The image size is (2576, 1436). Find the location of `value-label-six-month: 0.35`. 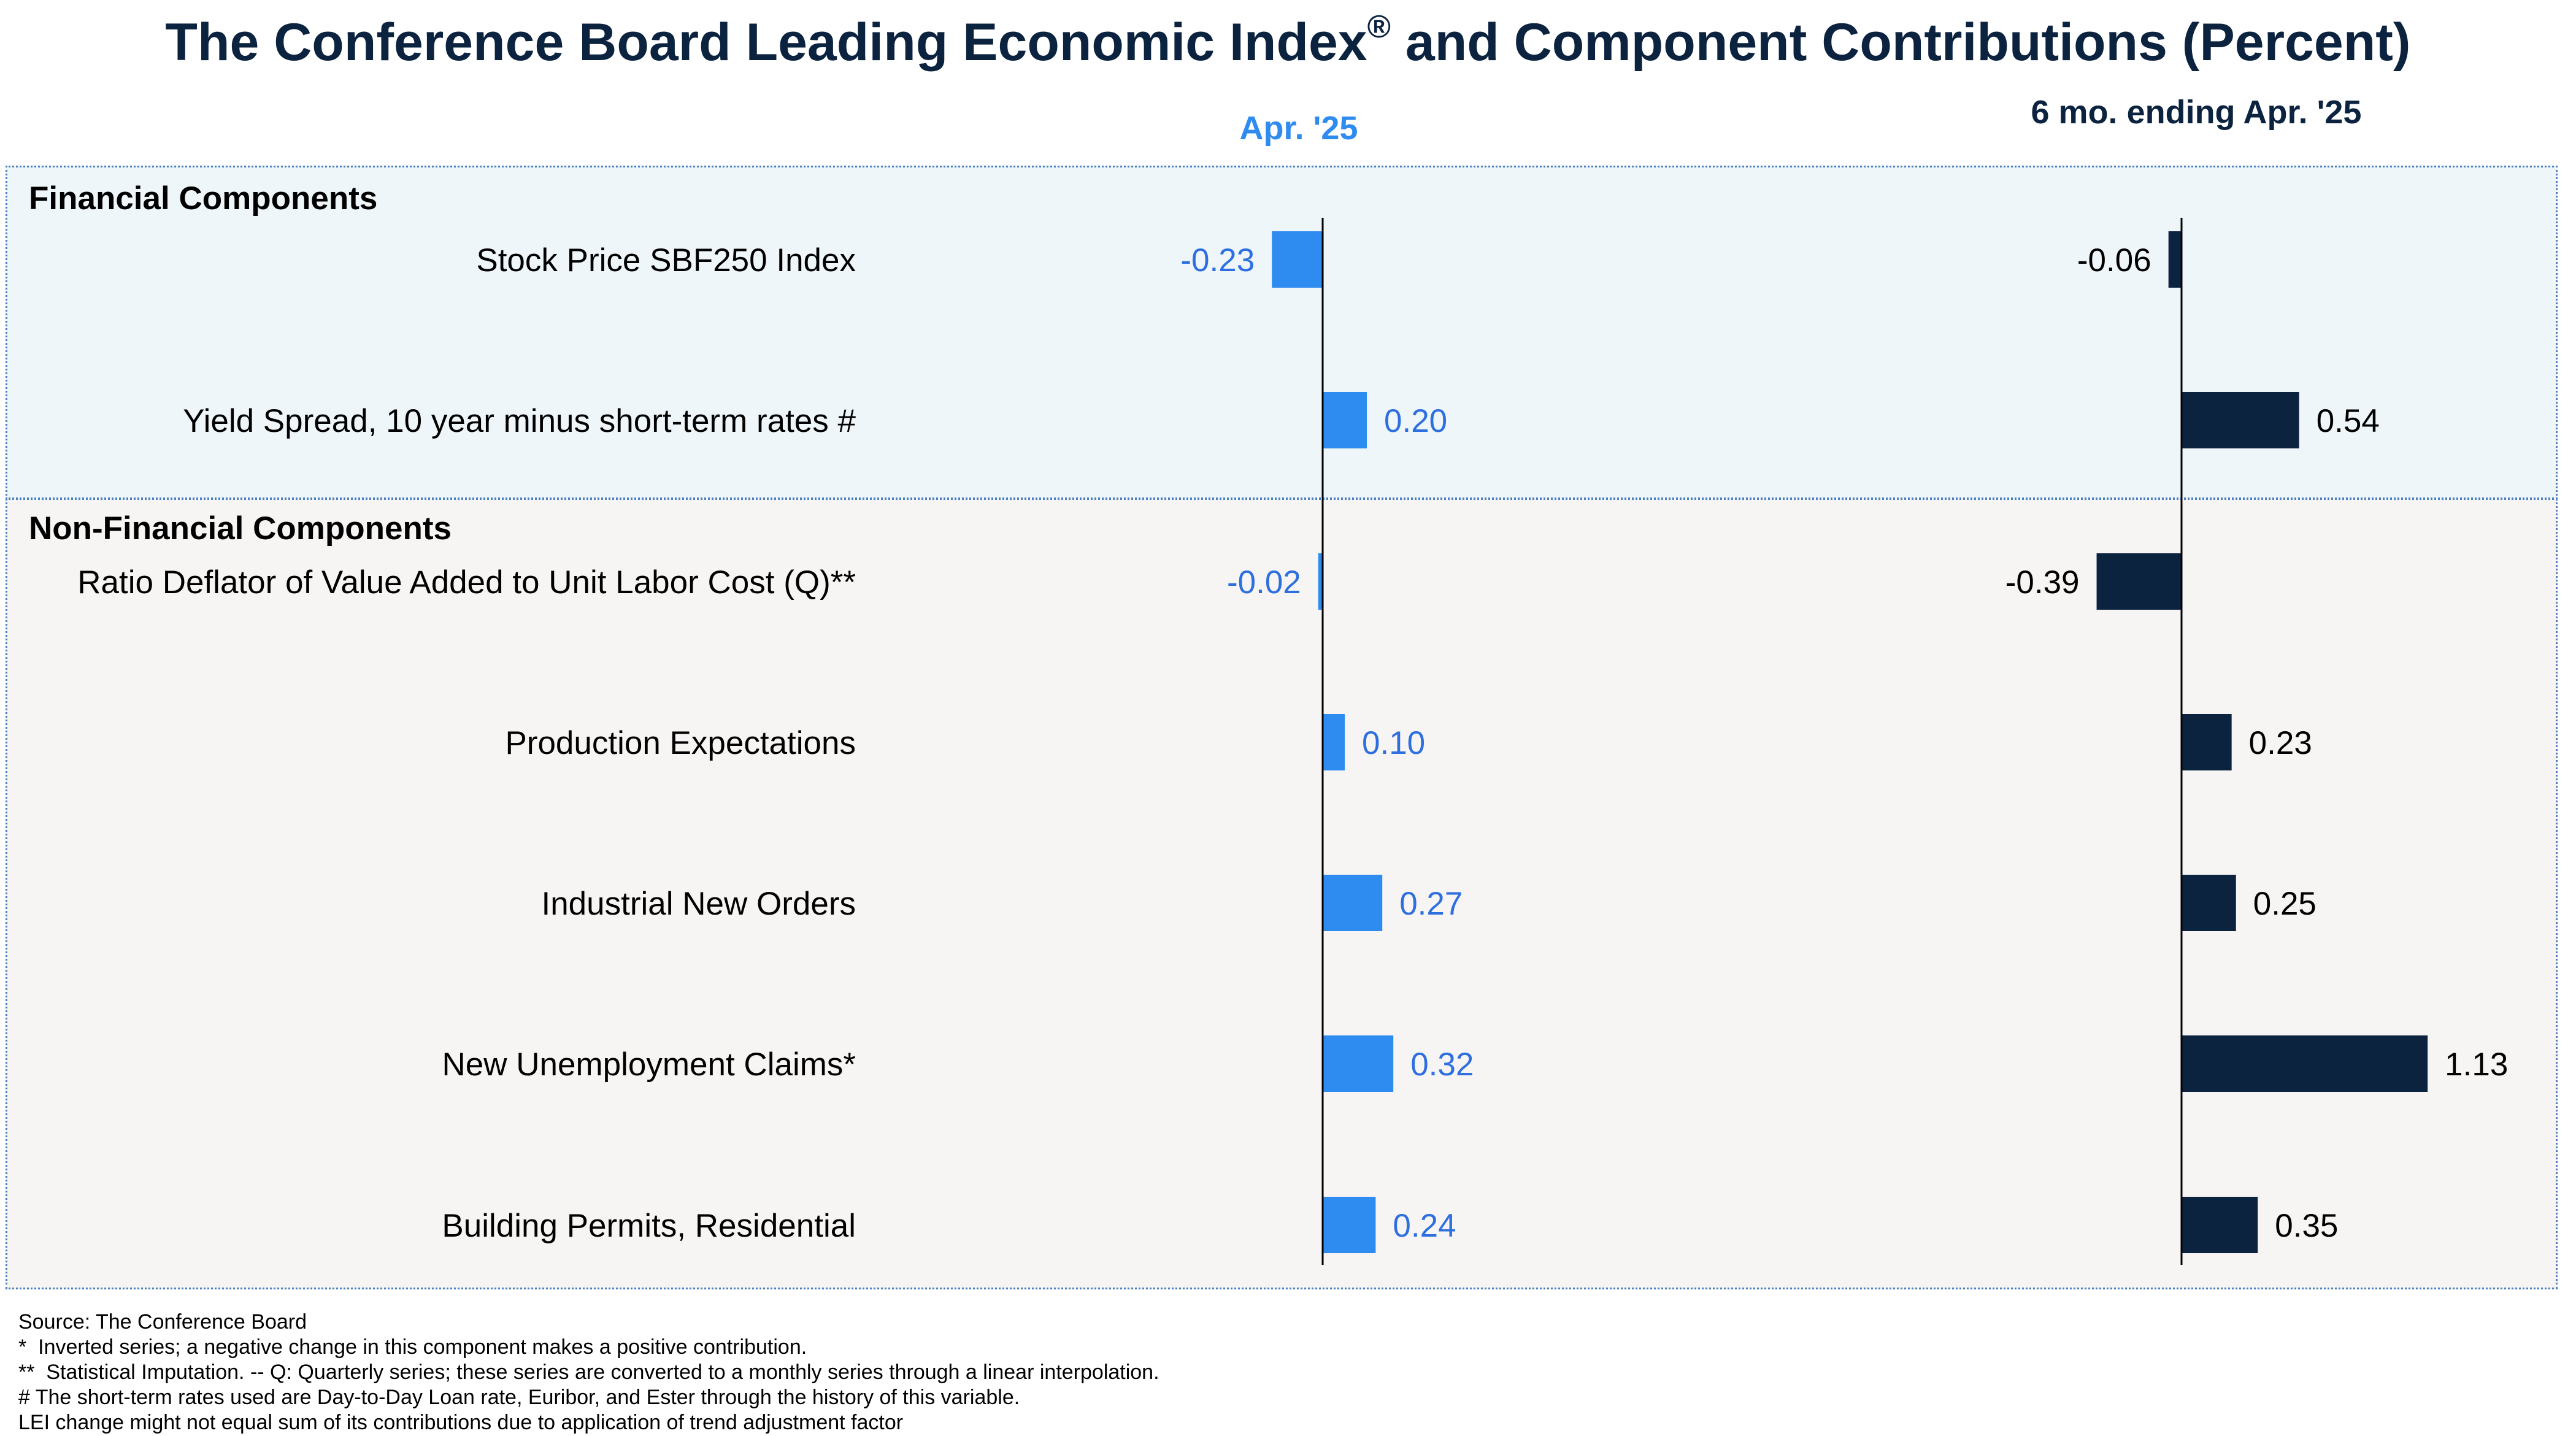

value-label-six-month: 0.35 is located at coordinates (2306, 1226).